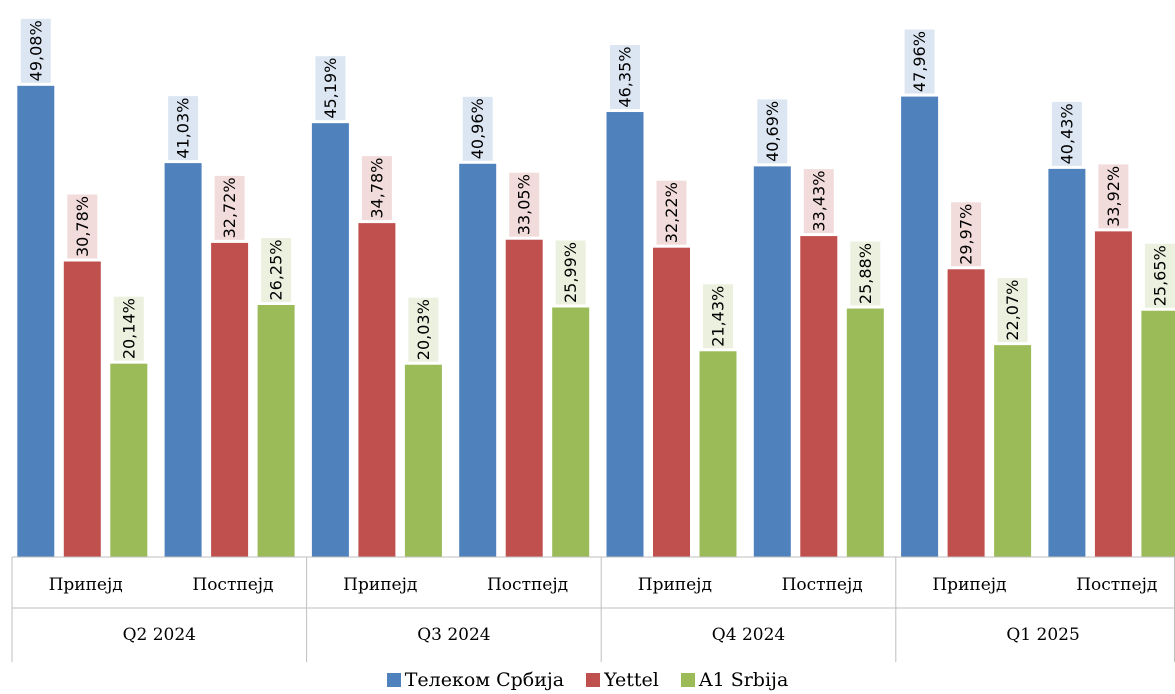 The image size is (1175, 694). Describe the element at coordinates (631, 679) in the screenshot. I see `legend-label-yettel: Yettel` at that location.